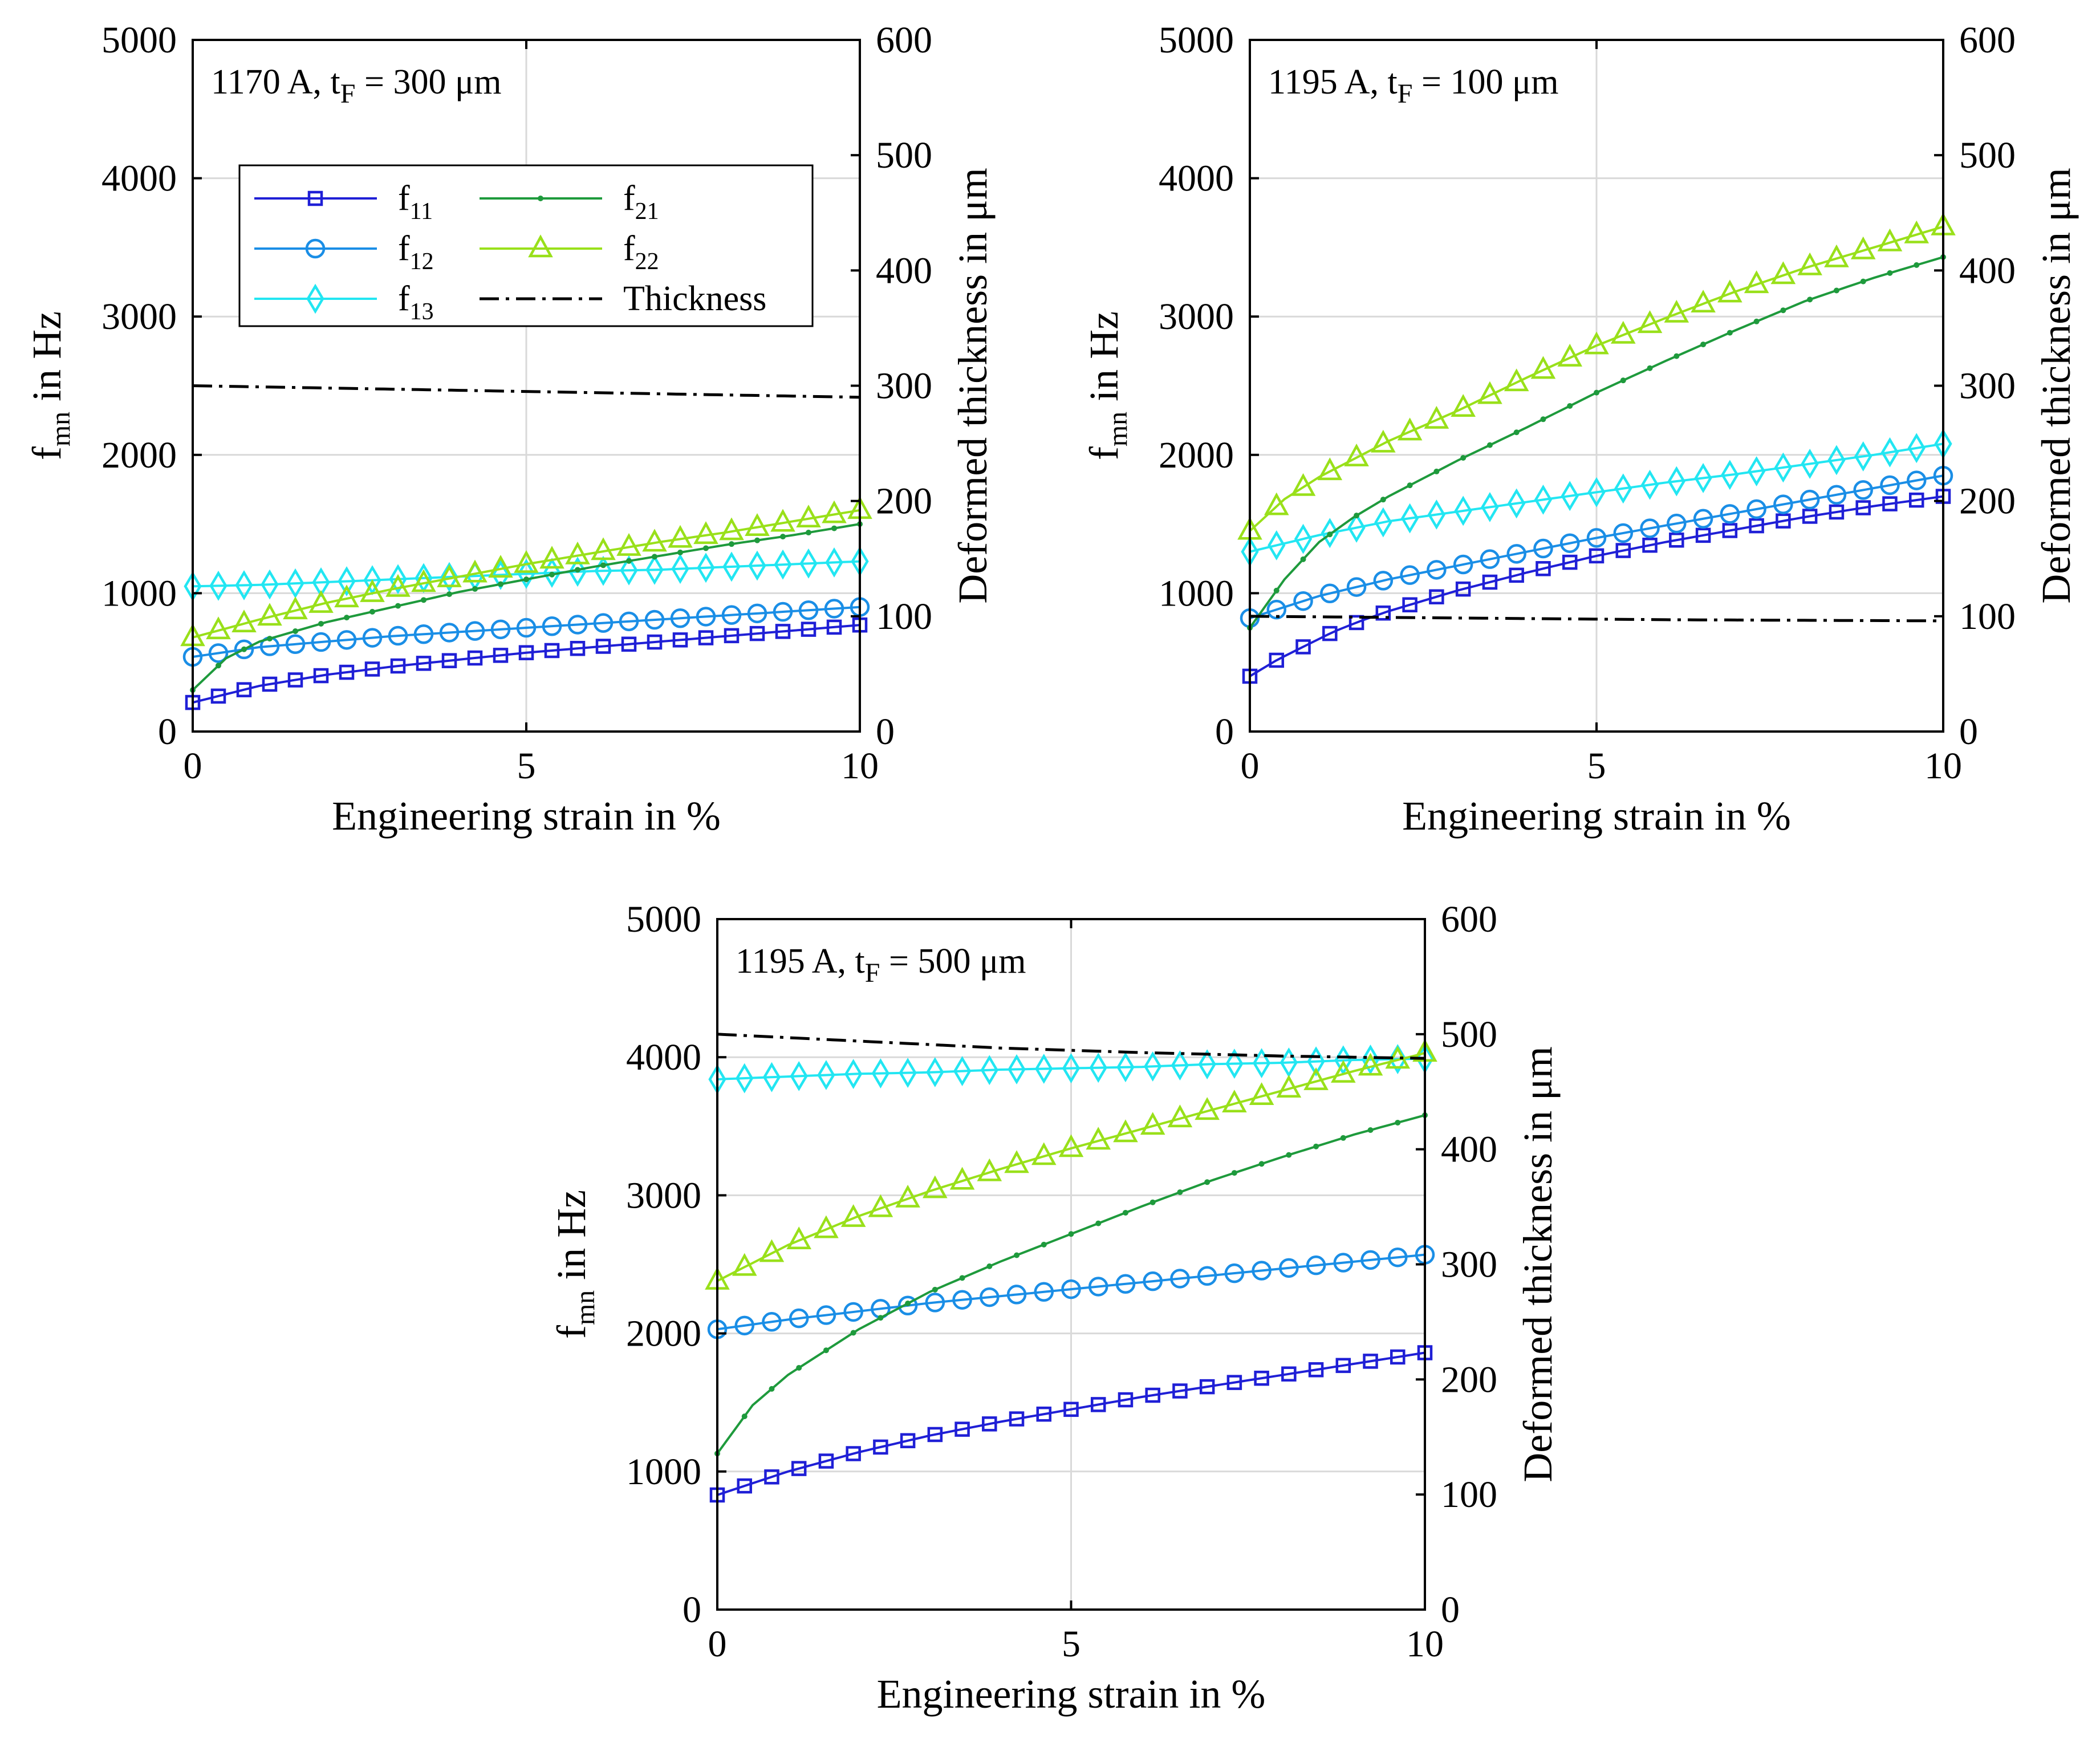 The width and height of the screenshot is (2100, 1747). Describe the element at coordinates (139, 593) in the screenshot. I see `y-tick-label: 1000` at that location.